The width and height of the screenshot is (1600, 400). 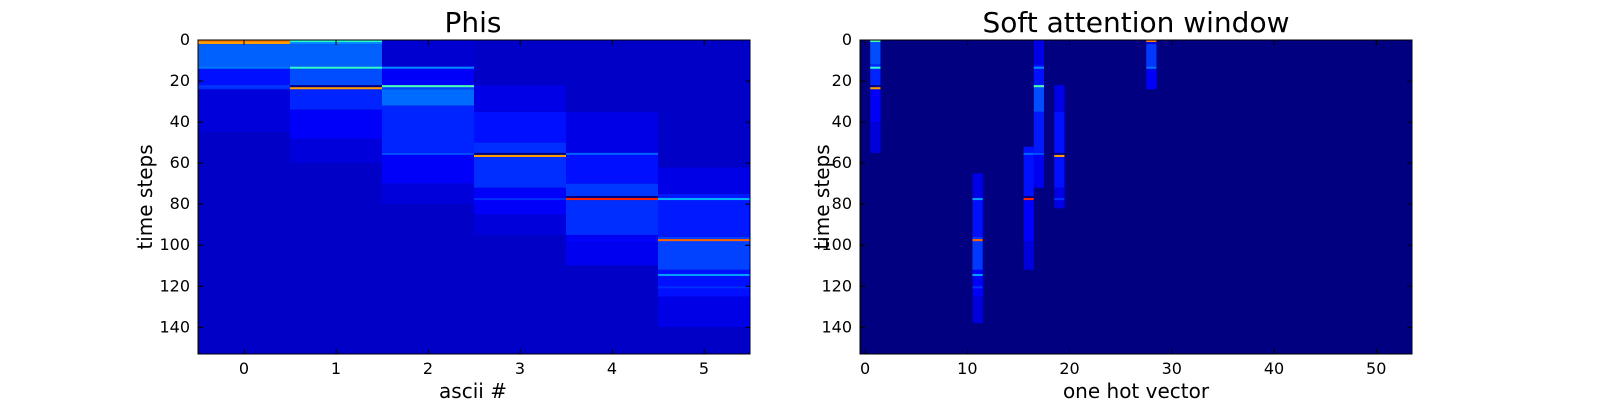 What do you see at coordinates (1376, 368) in the screenshot?
I see `x-tick-label: 50` at bounding box center [1376, 368].